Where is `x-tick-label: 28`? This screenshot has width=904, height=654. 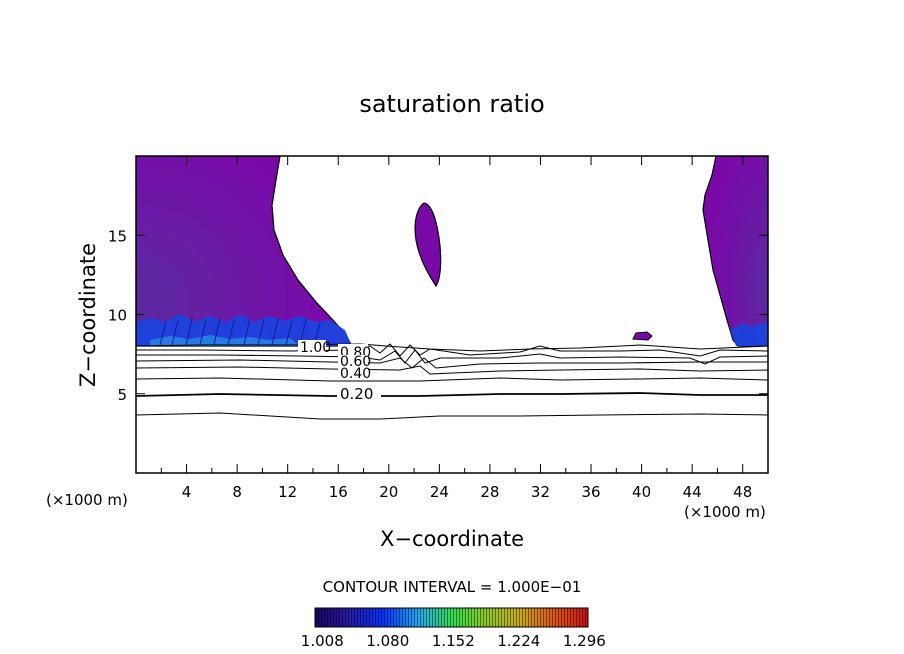 x-tick-label: 28 is located at coordinates (489, 492).